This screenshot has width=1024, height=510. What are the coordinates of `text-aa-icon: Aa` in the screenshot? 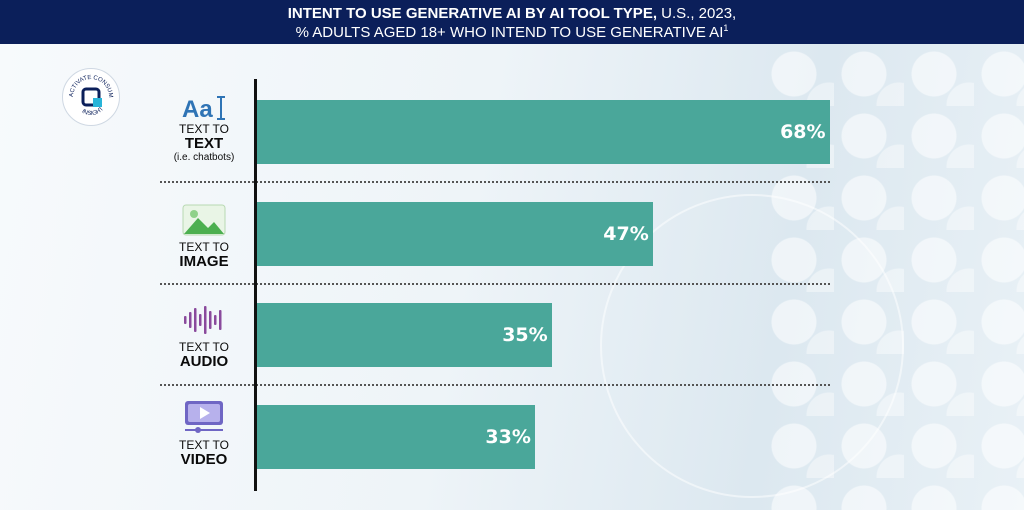 It's located at (203, 109).